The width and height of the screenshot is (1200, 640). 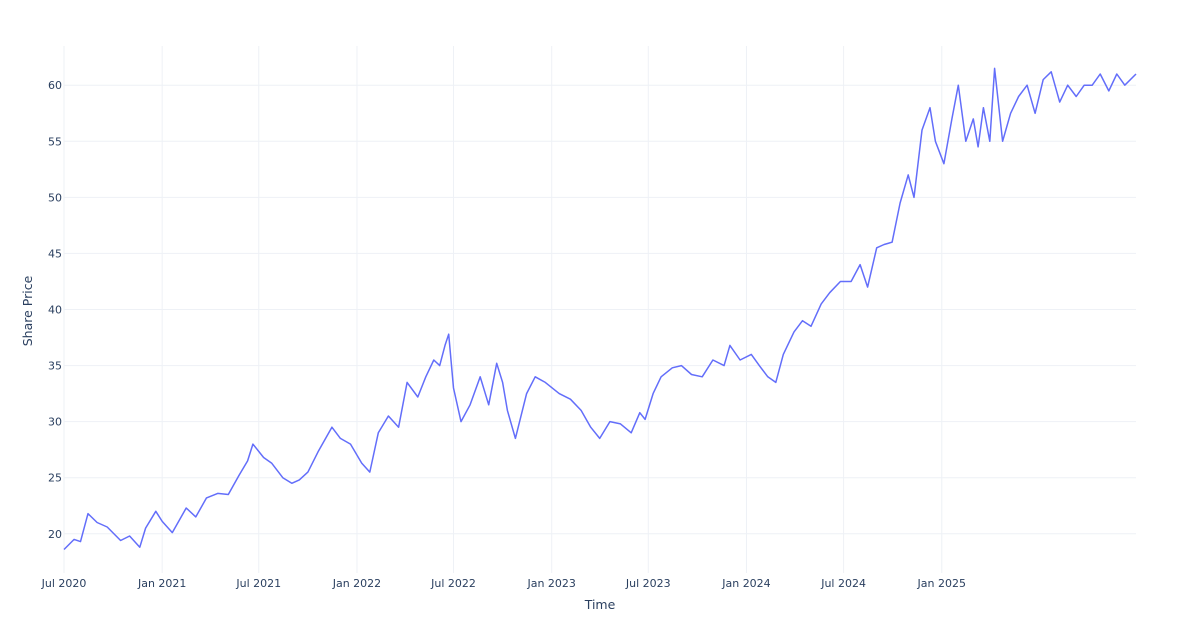 What do you see at coordinates (55, 366) in the screenshot?
I see `y-tick-label: 35` at bounding box center [55, 366].